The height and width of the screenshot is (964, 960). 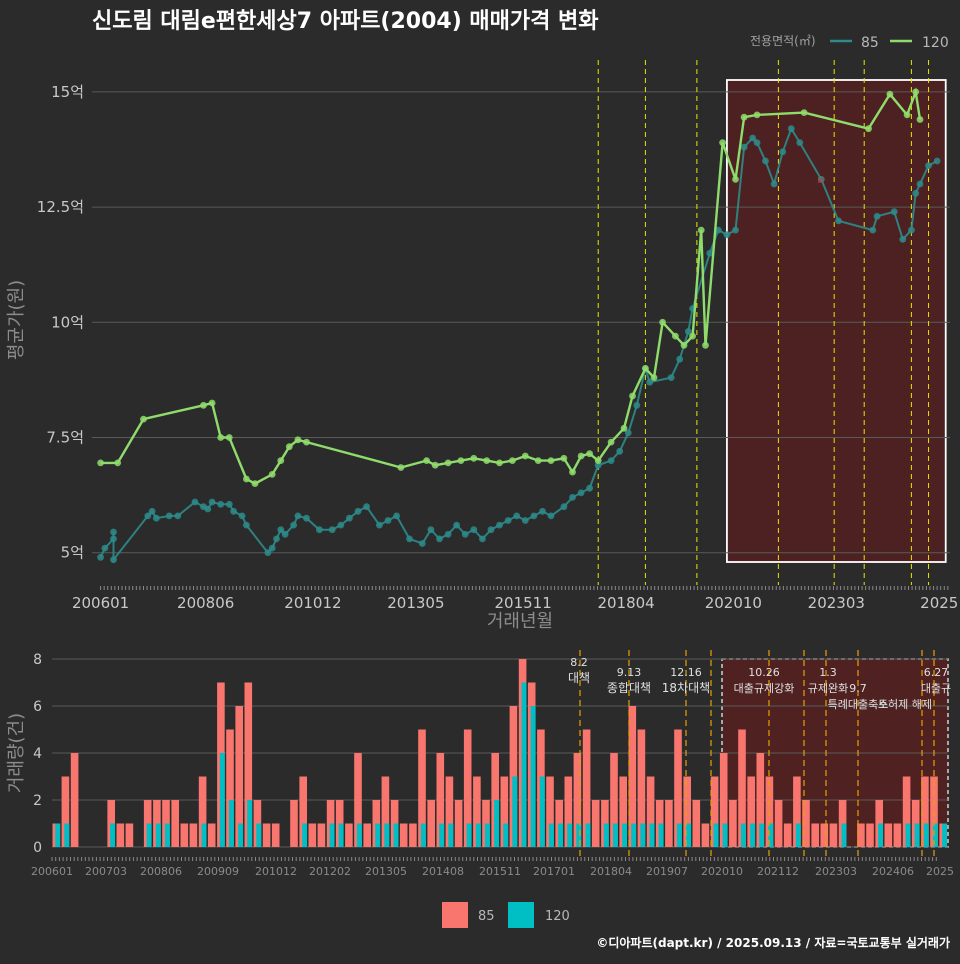 What do you see at coordinates (858, 688) in the screenshot?
I see `event-date-label: 9.7` at bounding box center [858, 688].